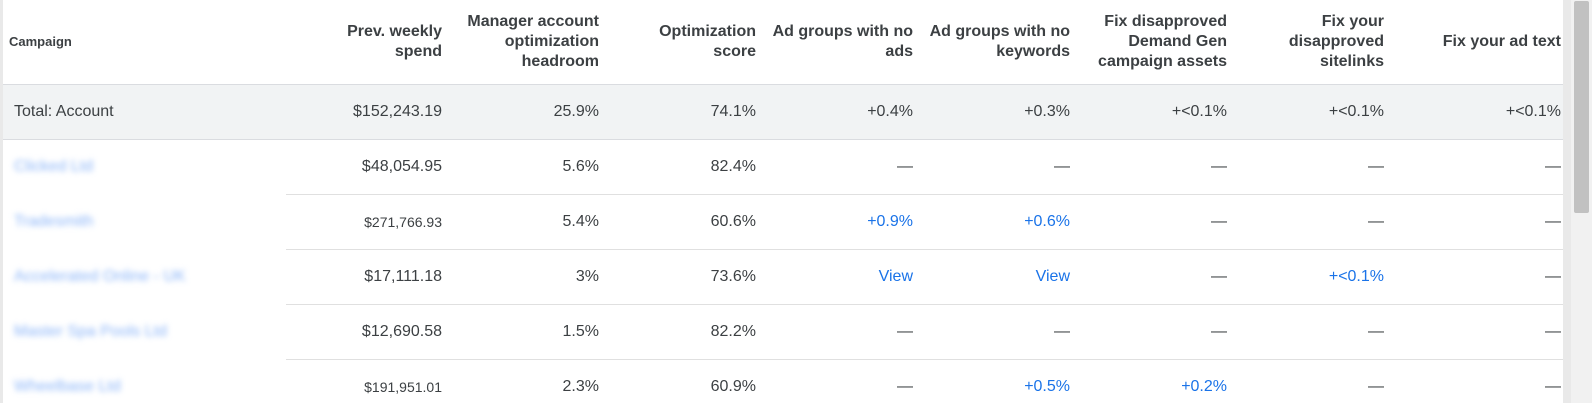 This screenshot has height=403, width=1592. I want to click on no-keywords-view-link: View, so click(991, 277).